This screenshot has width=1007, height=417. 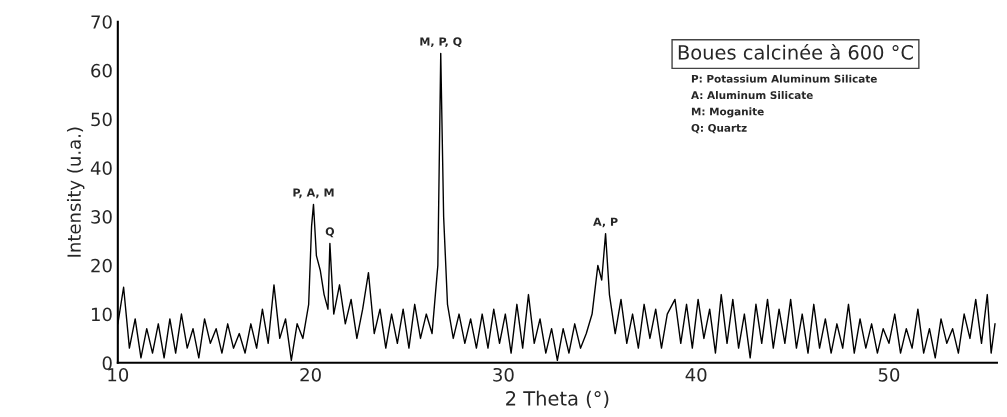 I want to click on annotation: Q: Quartz, so click(x=719, y=128).